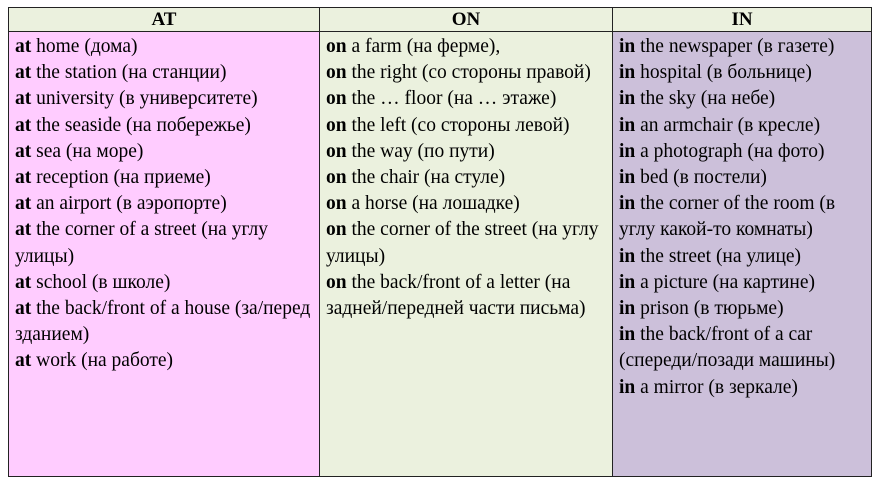  What do you see at coordinates (735, 46) in the screenshot?
I see `phrase: the newspaper (в газете)` at bounding box center [735, 46].